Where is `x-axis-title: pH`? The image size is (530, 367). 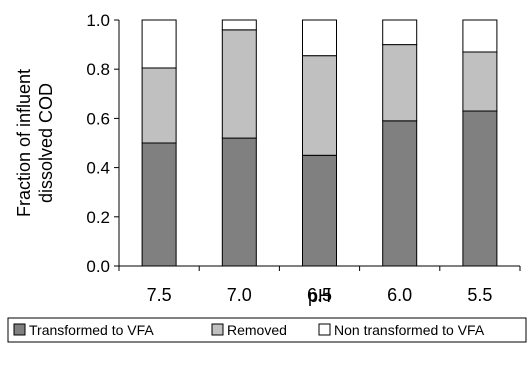 x-axis-title: pH is located at coordinates (319, 296).